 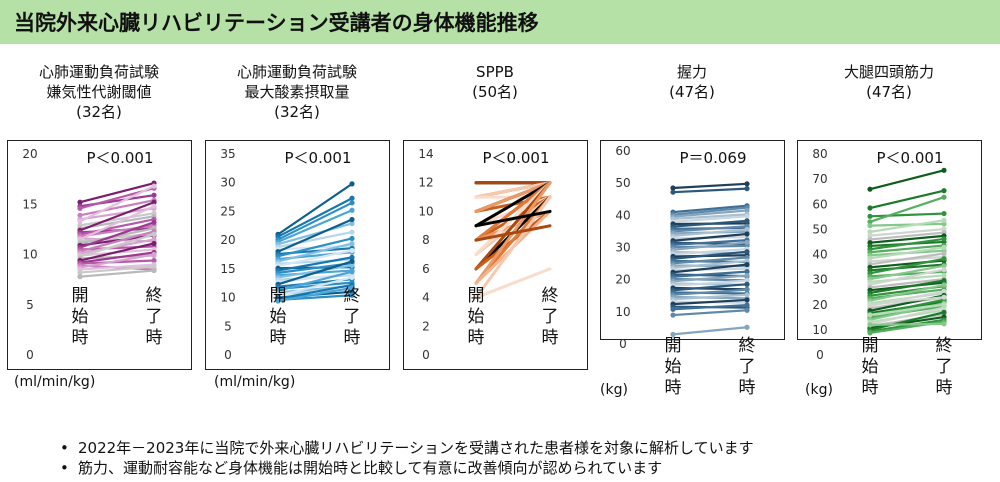 I want to click on y-tick-label: 30, so click(x=227, y=183).